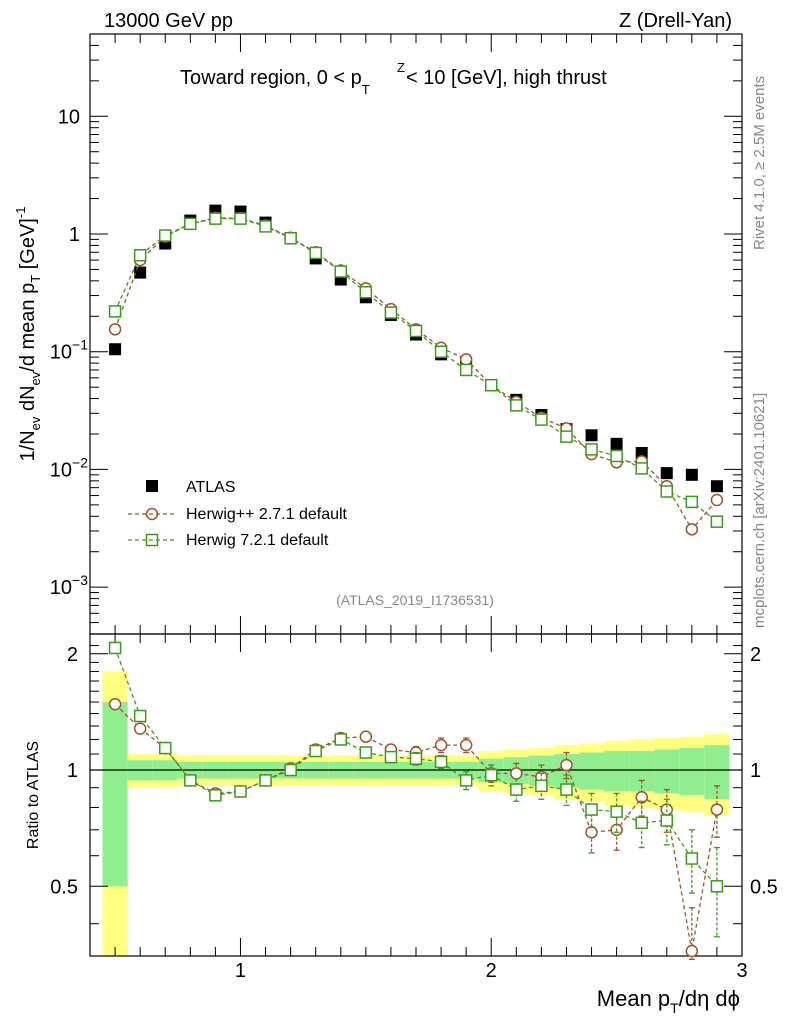  What do you see at coordinates (72, 771) in the screenshot?
I see `y-tick-label-ratio-left: 1` at bounding box center [72, 771].